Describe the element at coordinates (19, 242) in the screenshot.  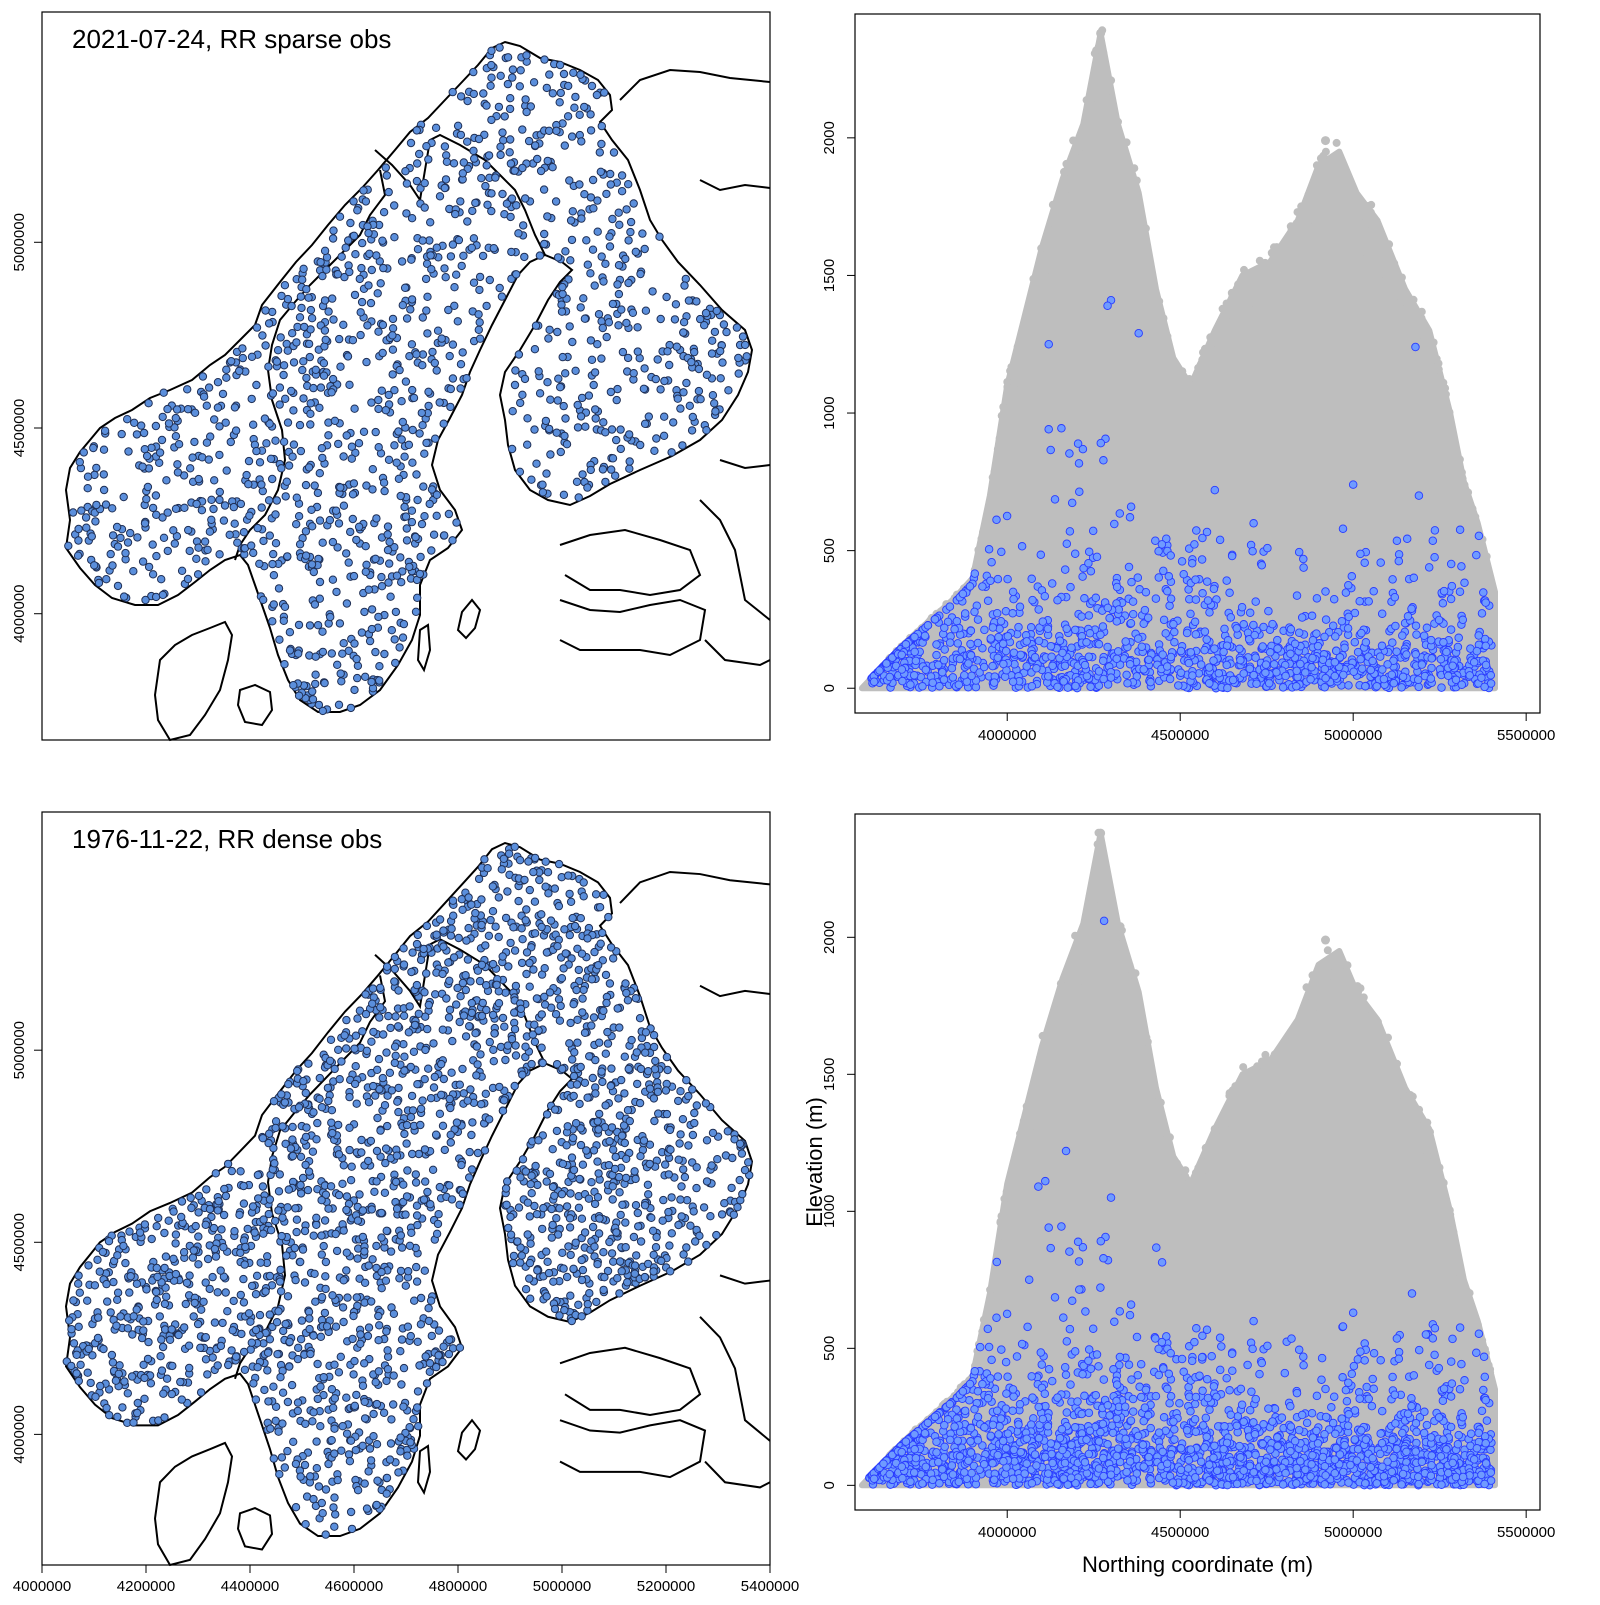
I see `y-tick-label: 5000000` at that location.